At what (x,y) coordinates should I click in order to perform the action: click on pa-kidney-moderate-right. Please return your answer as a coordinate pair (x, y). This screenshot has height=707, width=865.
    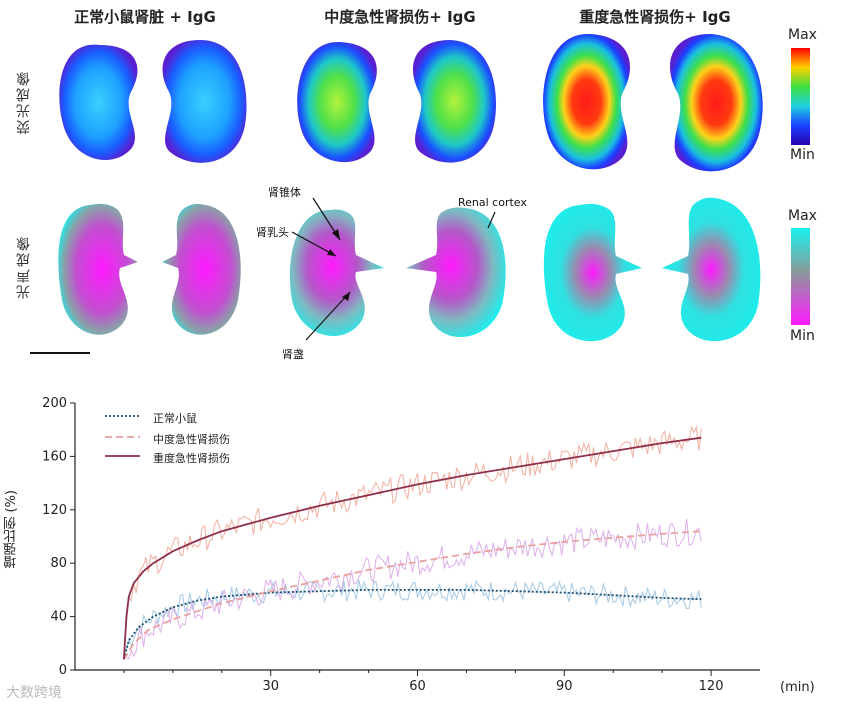
    Looking at the image, I should click on (456, 272).